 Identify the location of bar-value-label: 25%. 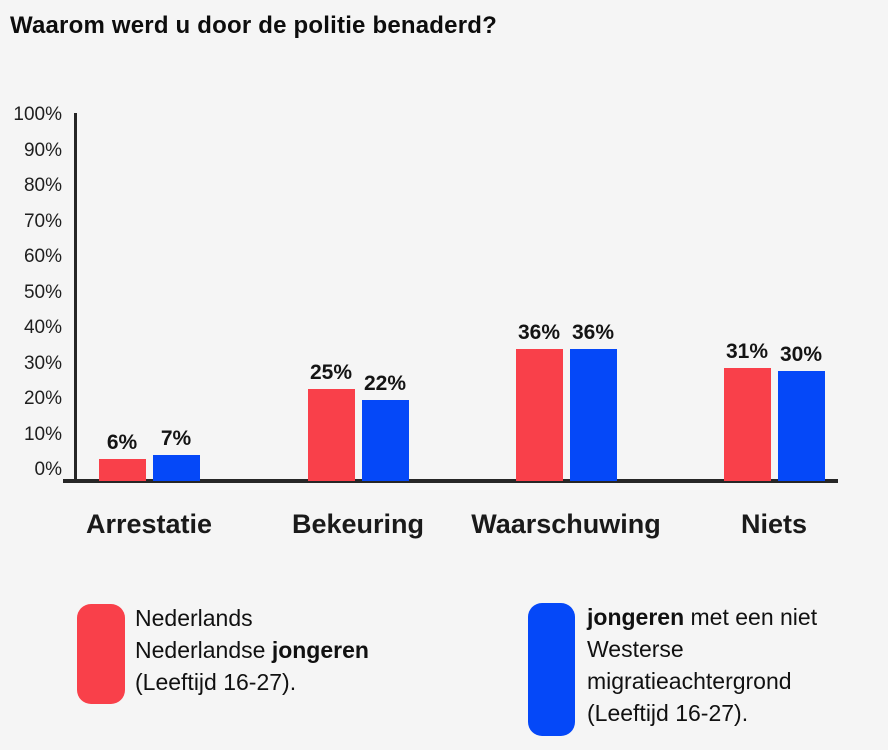
(331, 372).